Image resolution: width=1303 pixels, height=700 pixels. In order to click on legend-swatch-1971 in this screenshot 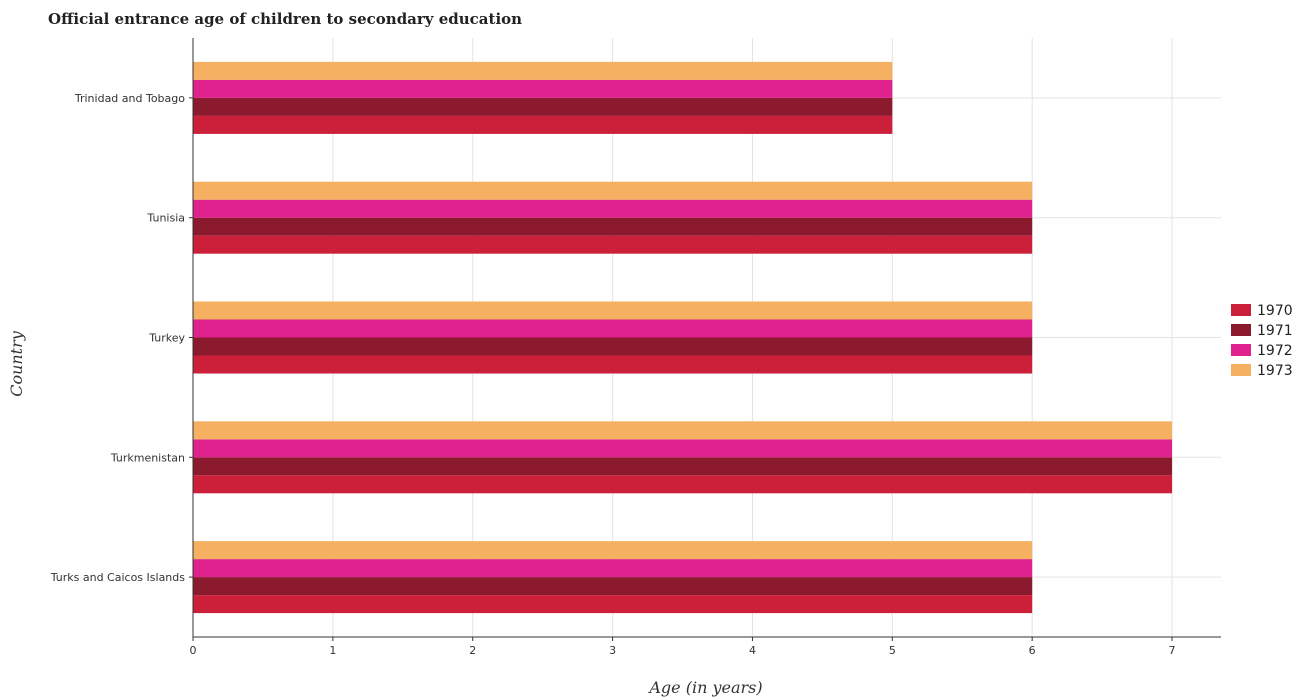, I will do `click(1241, 330)`.